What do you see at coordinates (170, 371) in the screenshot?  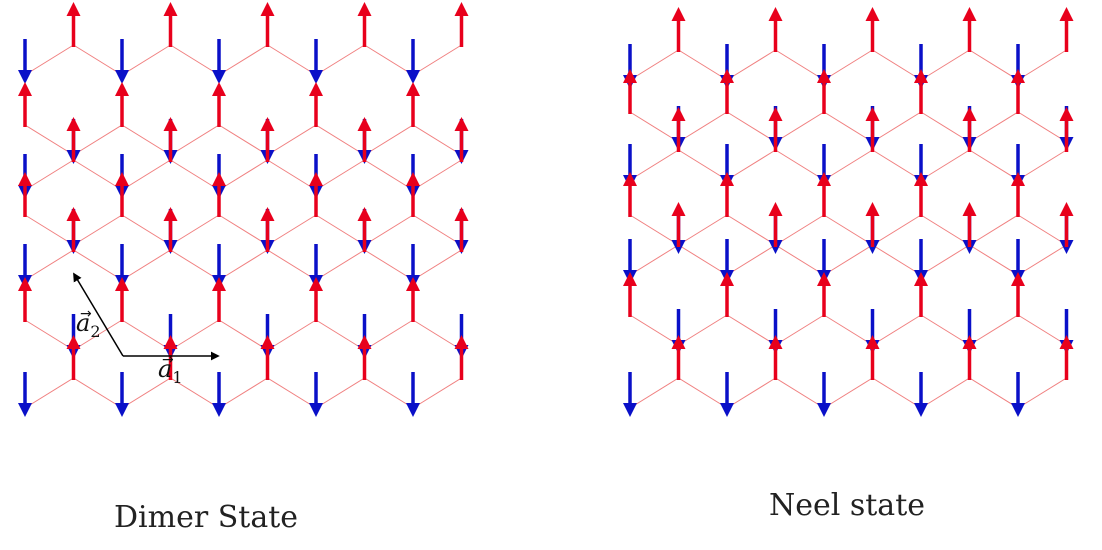 I see `a1-vector-label: a1` at bounding box center [170, 371].